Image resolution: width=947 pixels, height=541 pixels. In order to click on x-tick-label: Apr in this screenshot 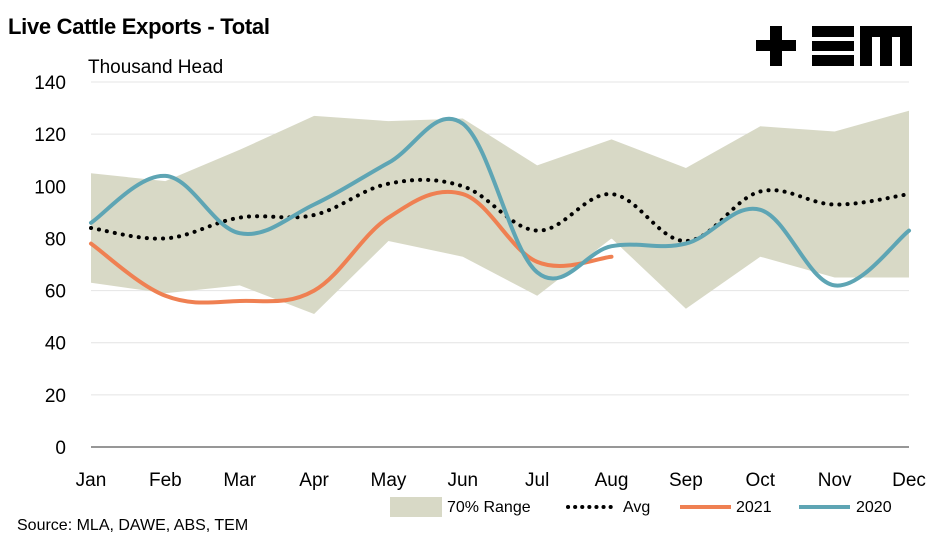, I will do `click(314, 480)`.